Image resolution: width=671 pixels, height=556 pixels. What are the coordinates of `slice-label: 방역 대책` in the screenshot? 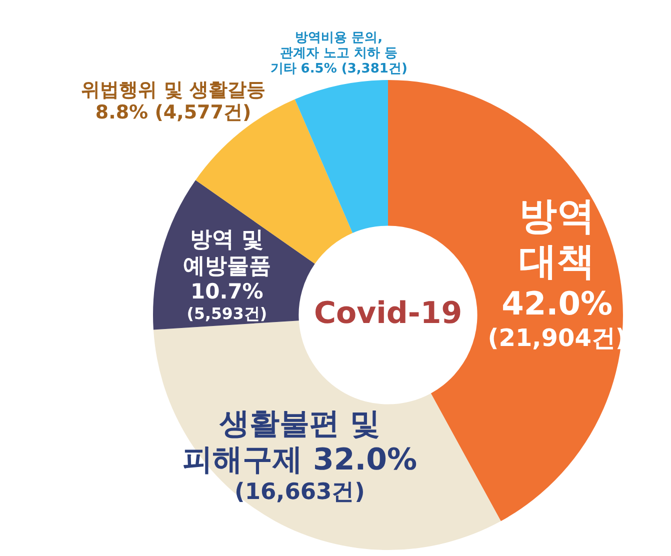 It's located at (557, 238).